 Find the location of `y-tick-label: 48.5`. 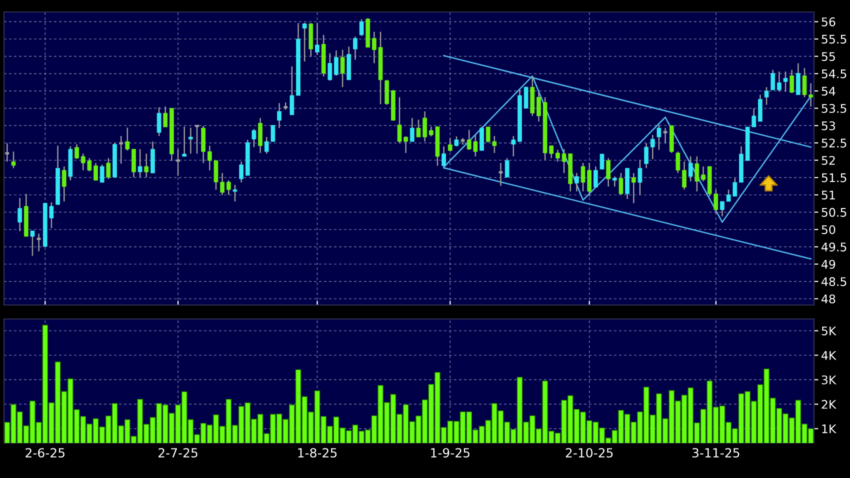

y-tick-label: 48.5 is located at coordinates (834, 281).